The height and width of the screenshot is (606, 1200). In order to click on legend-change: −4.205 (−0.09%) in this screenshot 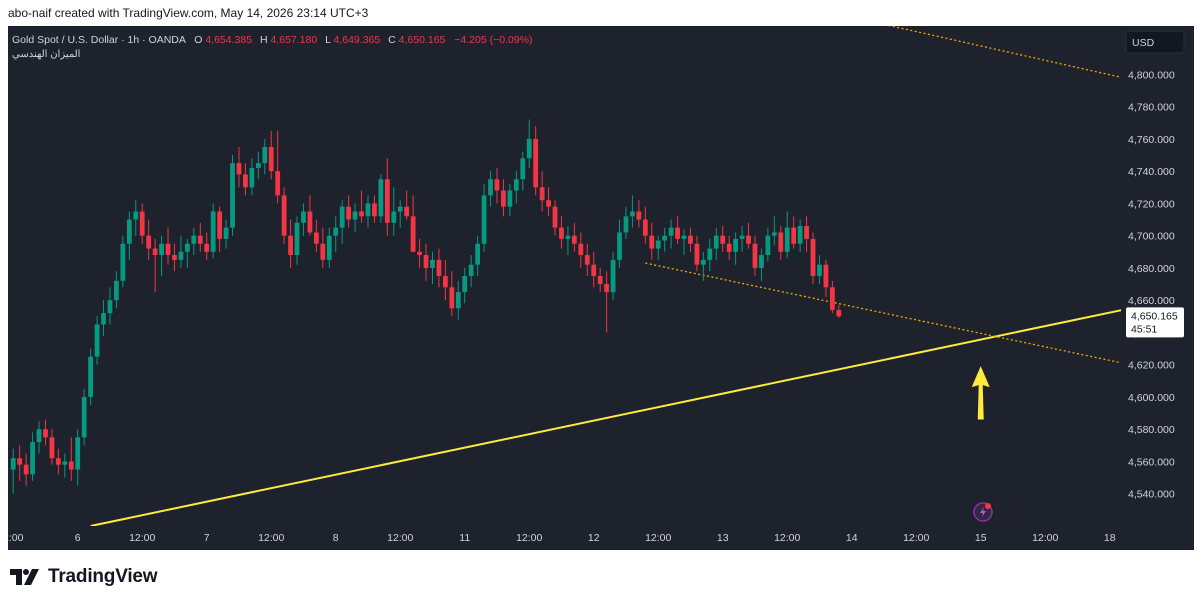, I will do `click(493, 40)`.